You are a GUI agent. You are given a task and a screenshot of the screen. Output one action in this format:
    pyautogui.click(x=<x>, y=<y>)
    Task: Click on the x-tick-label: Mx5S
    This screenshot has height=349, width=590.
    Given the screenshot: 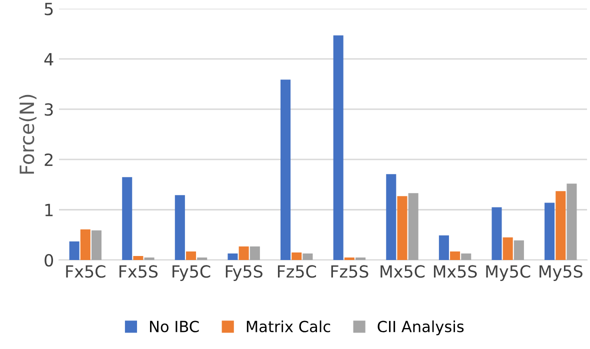 What is the action you would take?
    pyautogui.click(x=455, y=271)
    